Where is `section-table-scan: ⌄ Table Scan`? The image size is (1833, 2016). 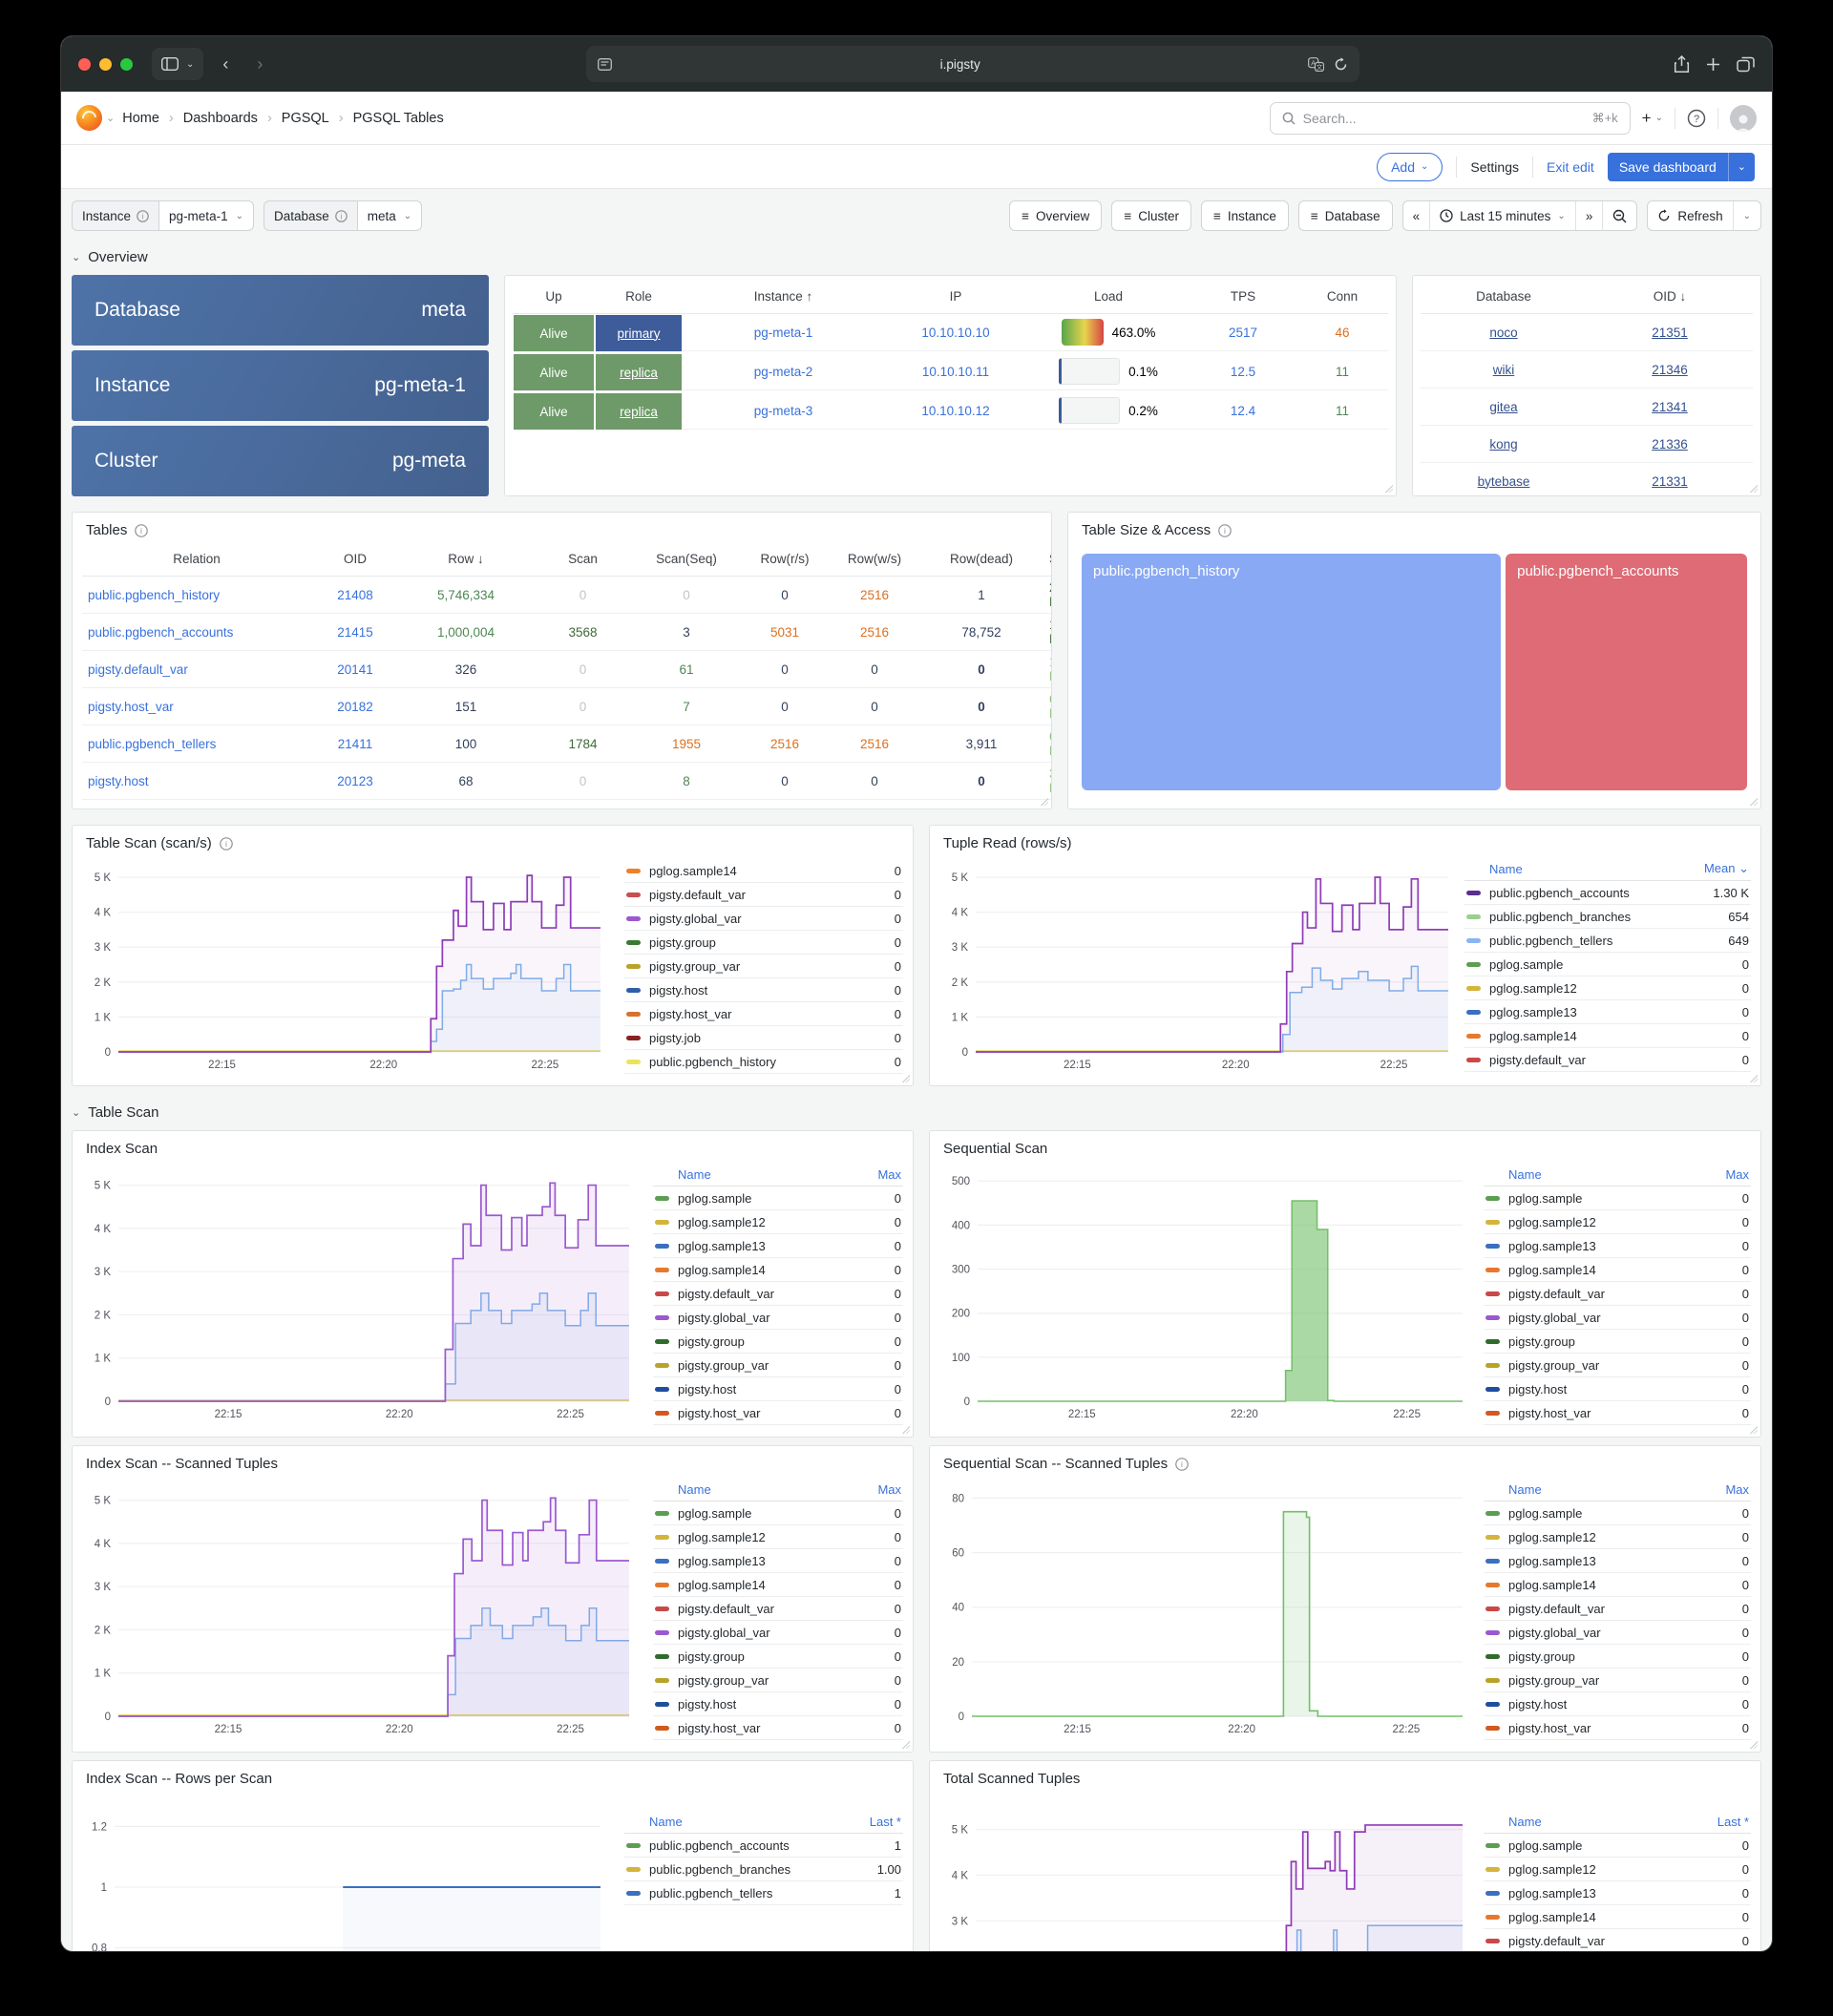
section-table-scan: ⌄ Table Scan is located at coordinates (116, 1112).